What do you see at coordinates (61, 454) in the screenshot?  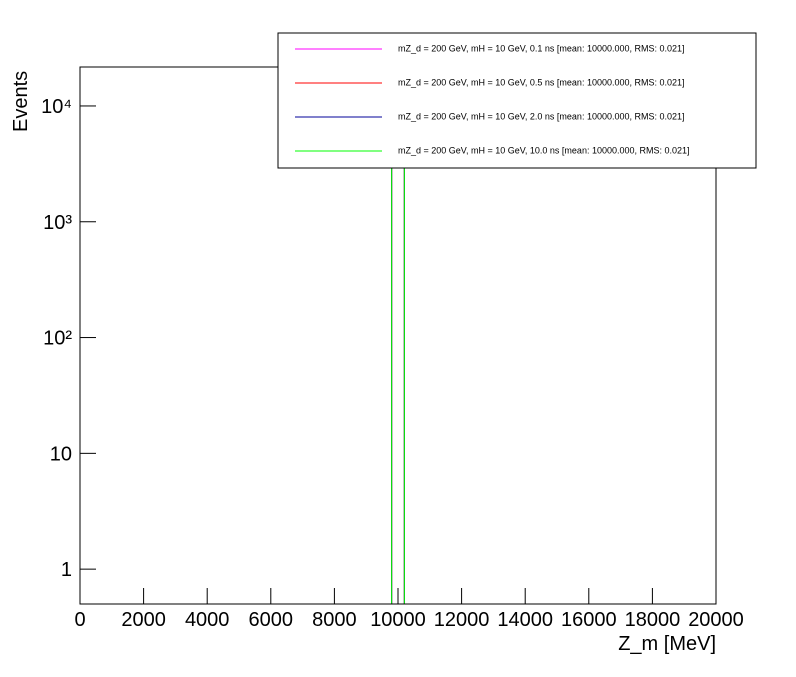 I see `y-tick-label: 10` at bounding box center [61, 454].